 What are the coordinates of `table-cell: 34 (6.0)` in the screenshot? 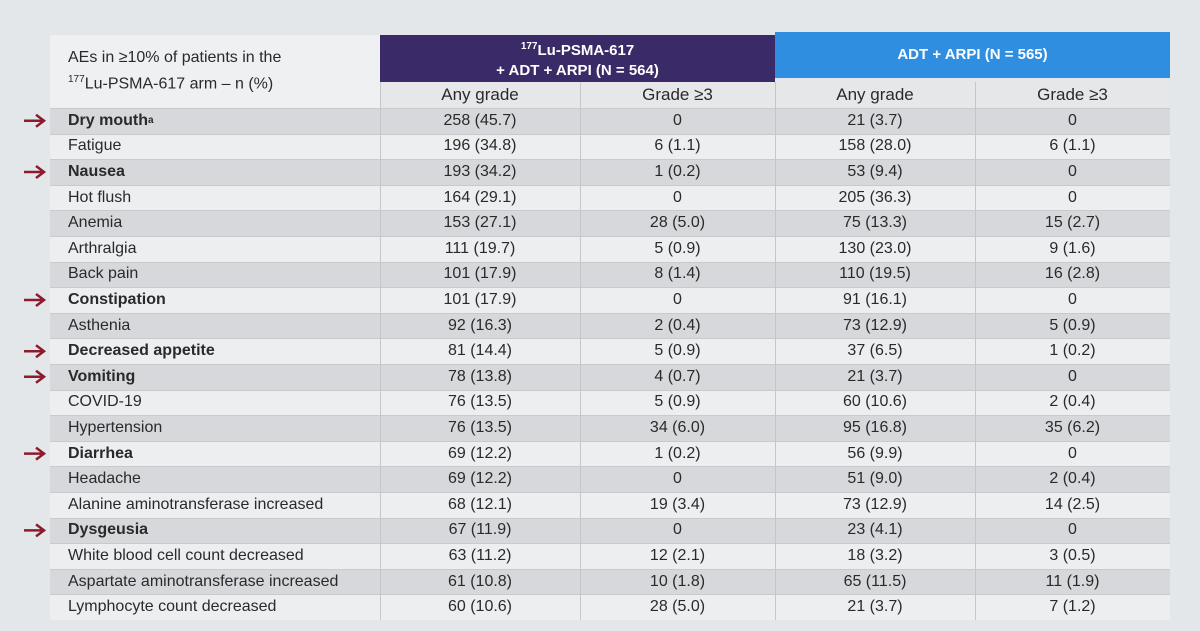 It's located at (677, 428).